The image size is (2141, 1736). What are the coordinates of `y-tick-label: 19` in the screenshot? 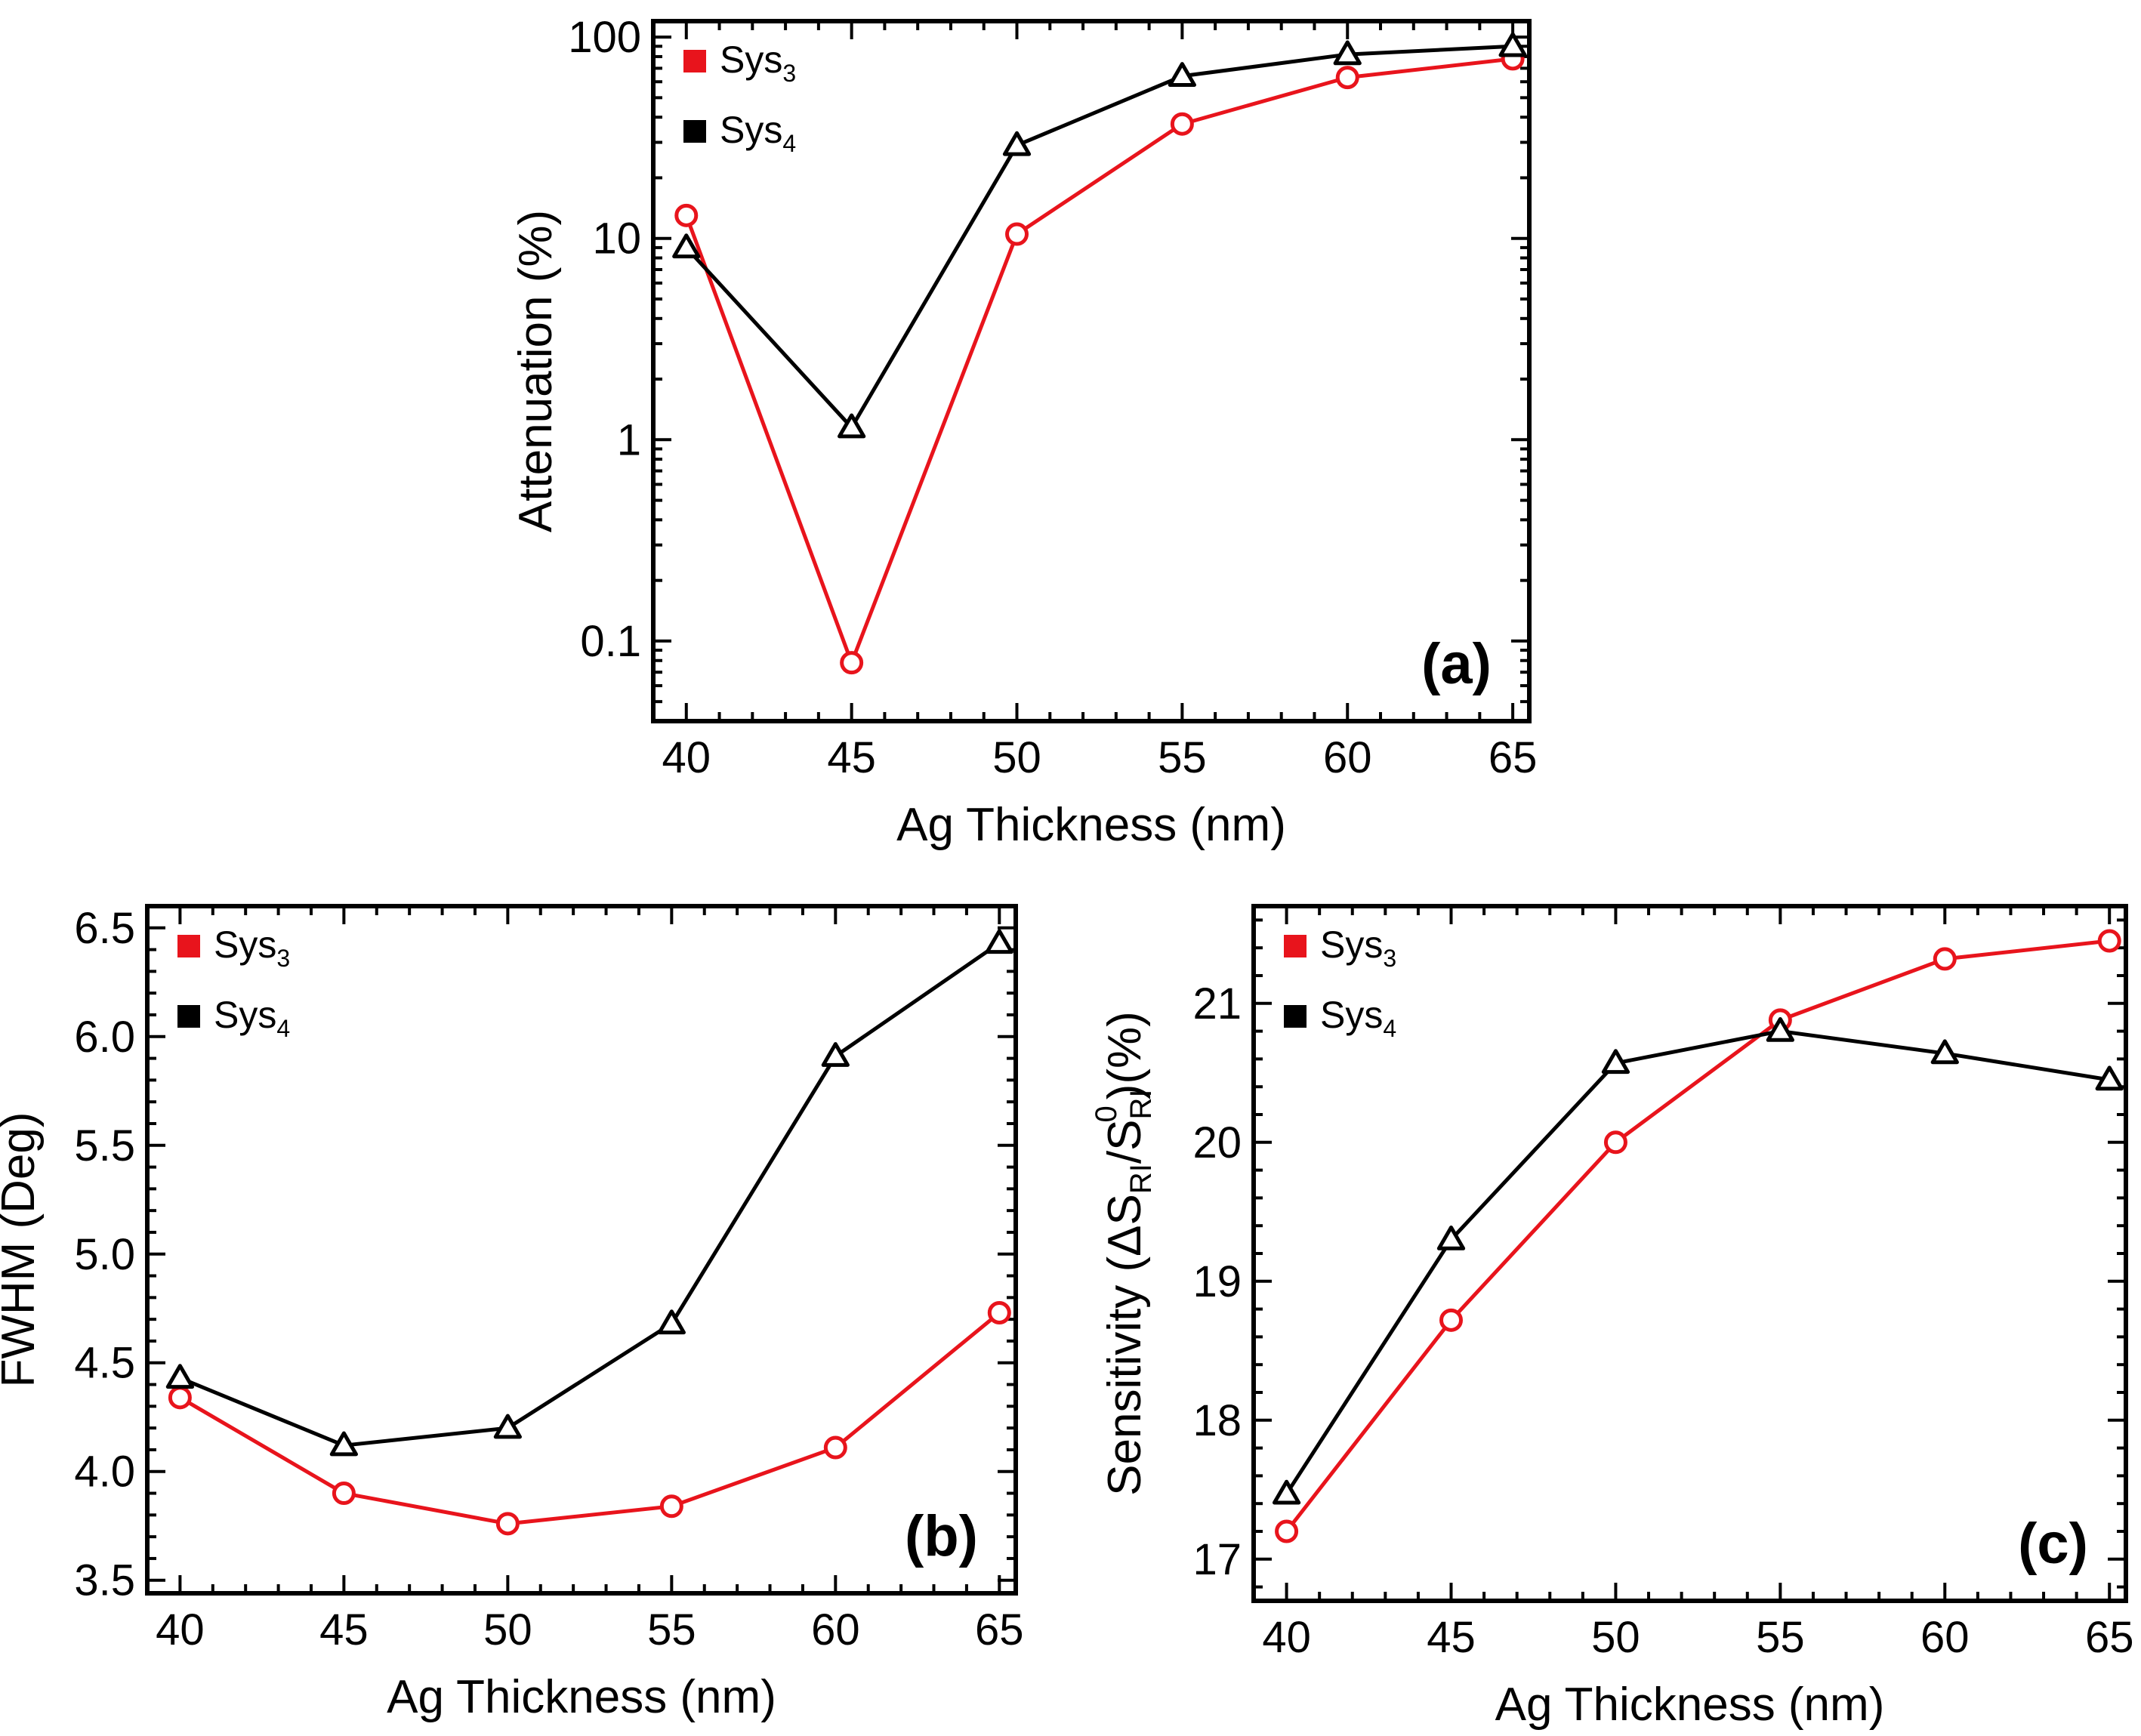 It's located at (1217, 1282).